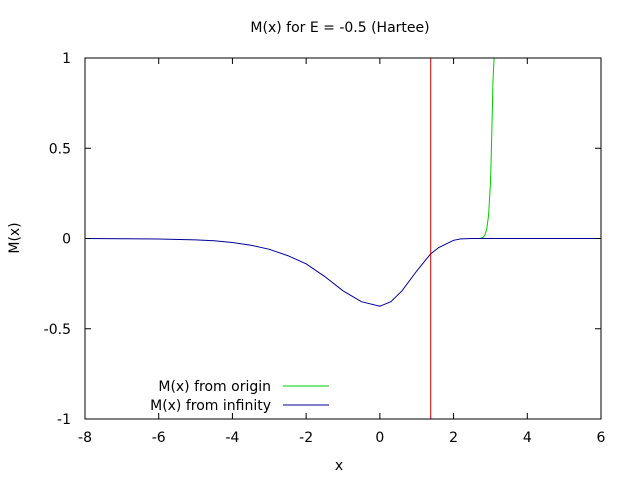 This screenshot has height=485, width=640. What do you see at coordinates (527, 438) in the screenshot?
I see `x-tick-label: 4` at bounding box center [527, 438].